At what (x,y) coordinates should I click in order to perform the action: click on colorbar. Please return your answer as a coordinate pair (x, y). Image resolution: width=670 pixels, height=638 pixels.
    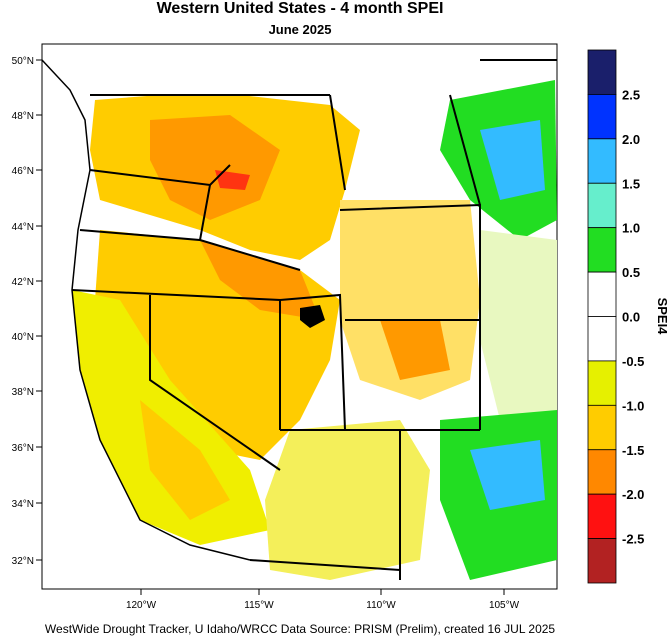
    Looking at the image, I should click on (602, 316).